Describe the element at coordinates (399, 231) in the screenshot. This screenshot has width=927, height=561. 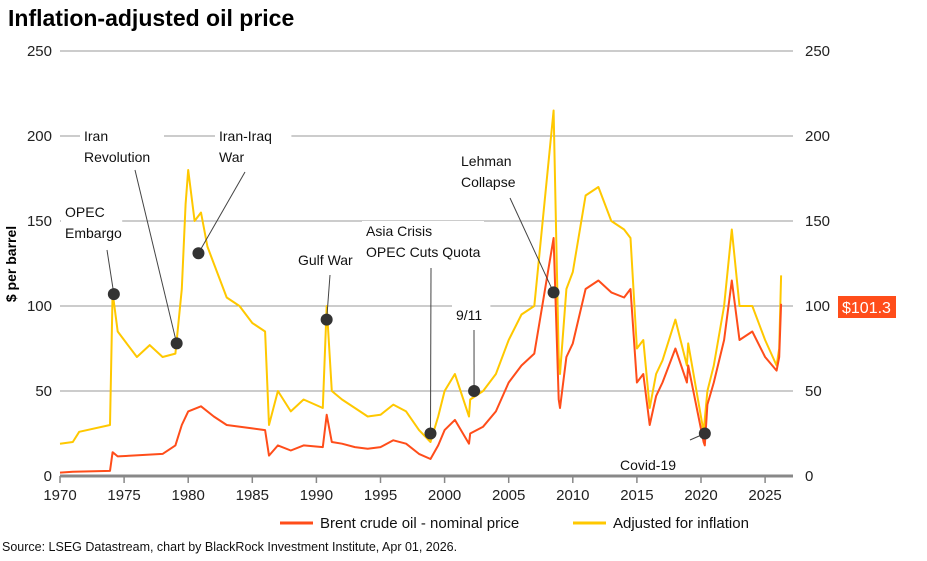
I see `annotation-label: Asia Crisis` at that location.